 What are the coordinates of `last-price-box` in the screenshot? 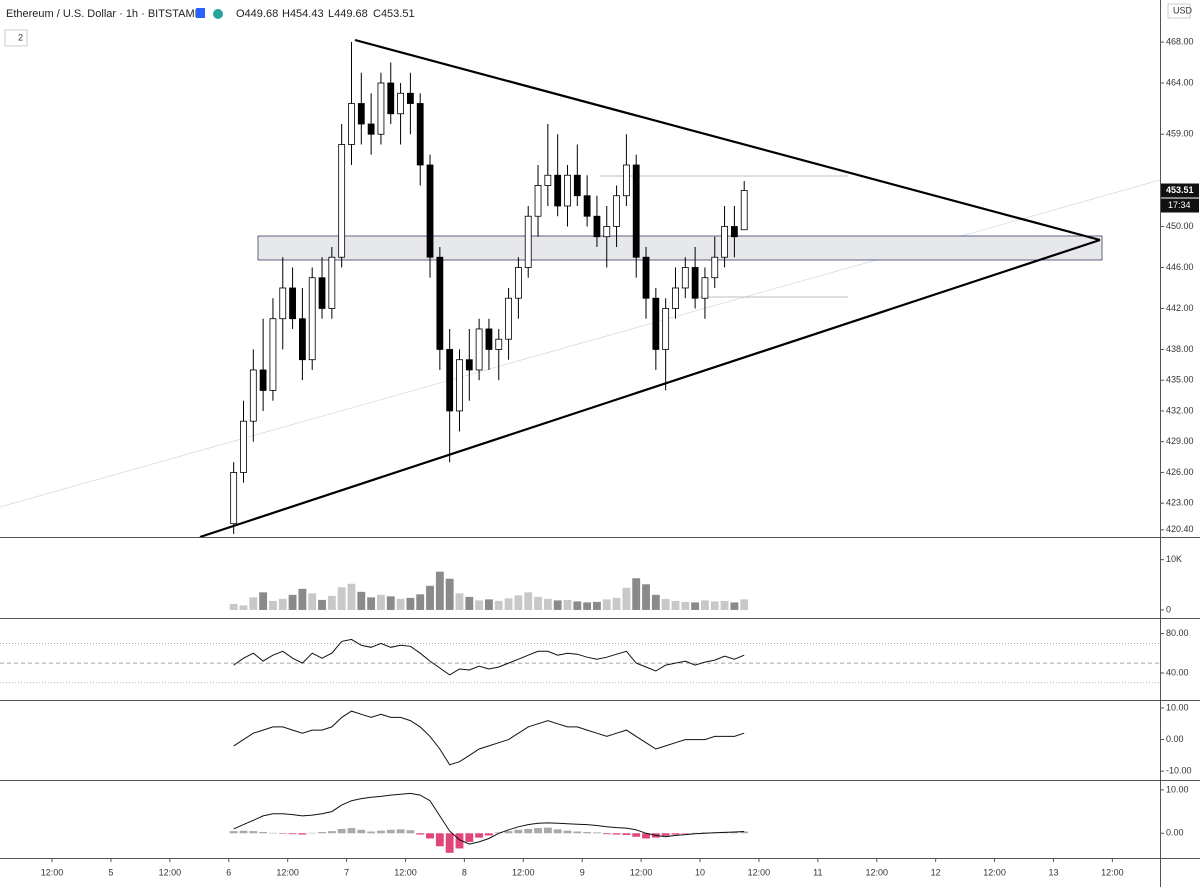 It's located at (1180, 190).